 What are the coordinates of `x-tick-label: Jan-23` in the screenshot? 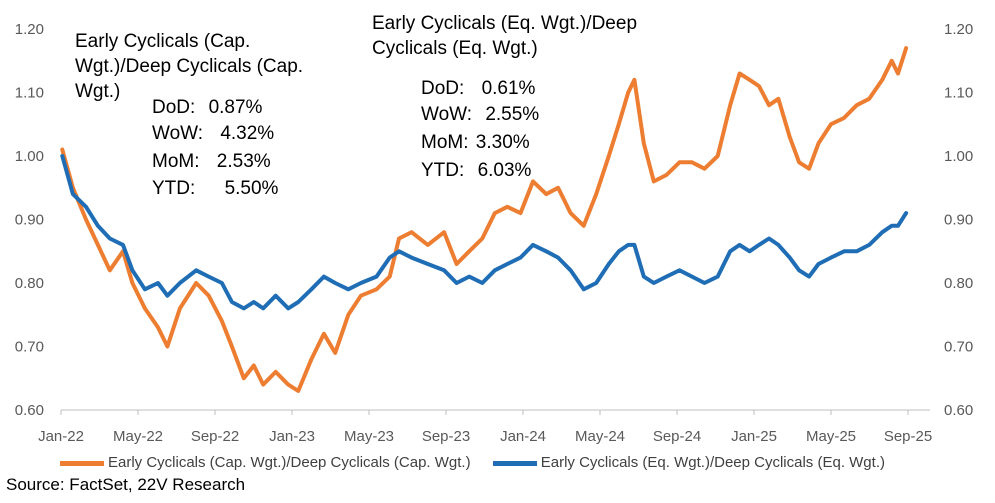 It's located at (292, 436).